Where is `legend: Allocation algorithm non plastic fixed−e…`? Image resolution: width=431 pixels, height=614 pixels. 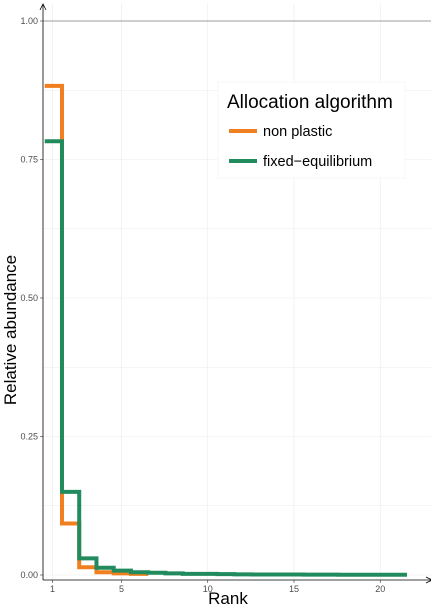
legend: Allocation algorithm non plastic fixed−e… is located at coordinates (311, 130).